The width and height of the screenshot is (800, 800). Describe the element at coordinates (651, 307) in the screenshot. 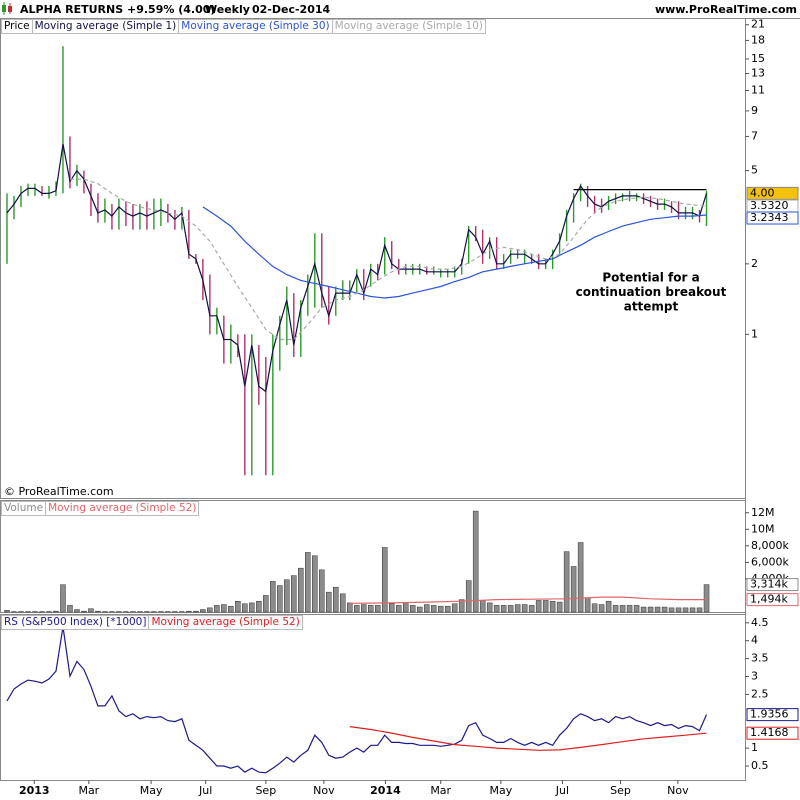

I see `annotation: attempt` at that location.